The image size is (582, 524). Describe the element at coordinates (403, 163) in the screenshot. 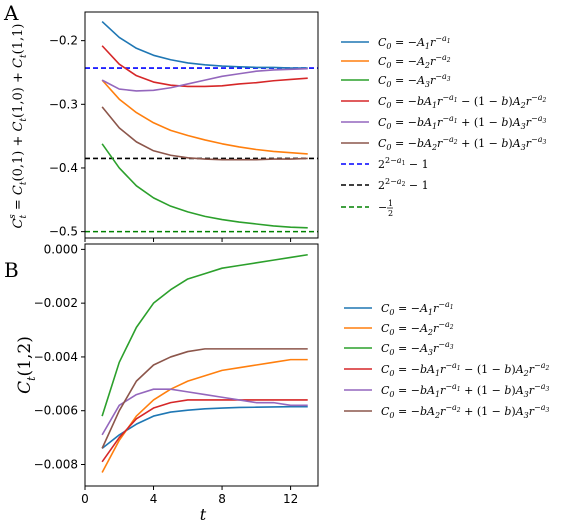

I see `svg-text: 22−a1 − 1` at that location.